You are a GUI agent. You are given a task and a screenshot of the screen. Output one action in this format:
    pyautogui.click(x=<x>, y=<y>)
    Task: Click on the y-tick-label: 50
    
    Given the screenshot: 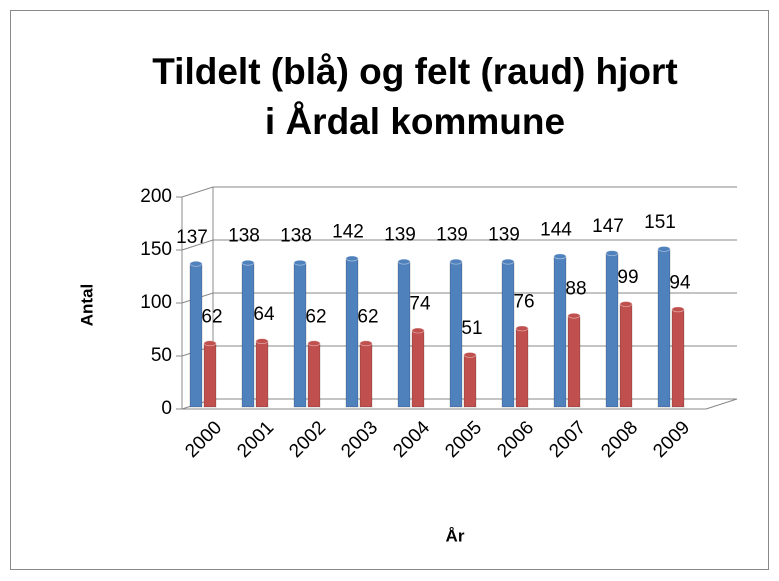 What is the action you would take?
    pyautogui.click(x=161, y=355)
    